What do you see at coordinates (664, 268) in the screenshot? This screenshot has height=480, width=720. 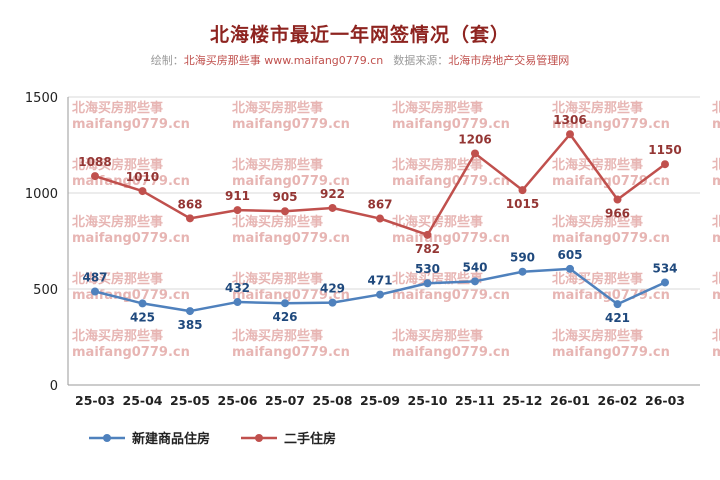 I see `data-point-label: 534` at bounding box center [664, 268].